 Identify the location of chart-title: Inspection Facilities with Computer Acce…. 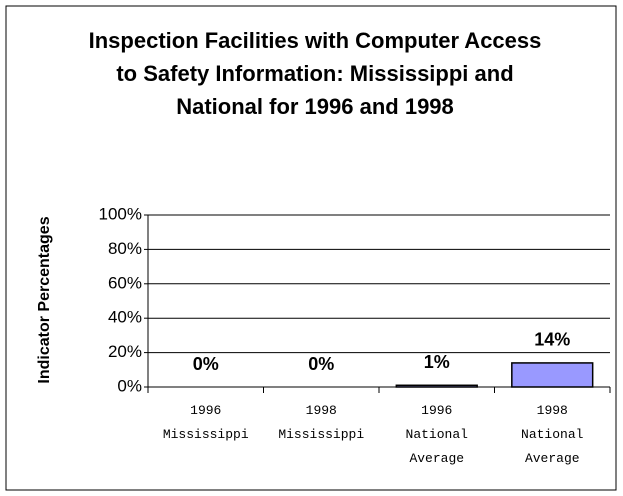
(315, 73).